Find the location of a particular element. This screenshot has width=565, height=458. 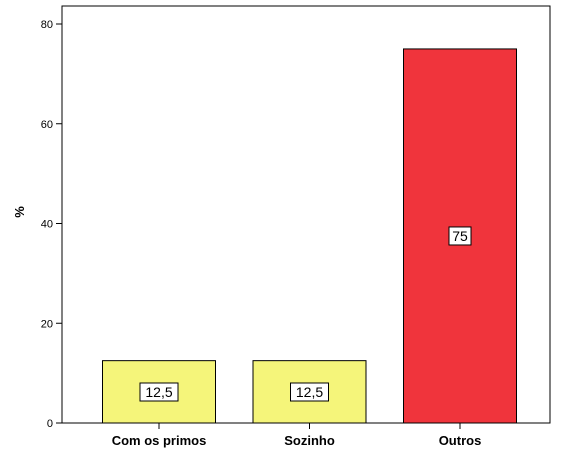

y-axis-label: % is located at coordinates (19, 212).